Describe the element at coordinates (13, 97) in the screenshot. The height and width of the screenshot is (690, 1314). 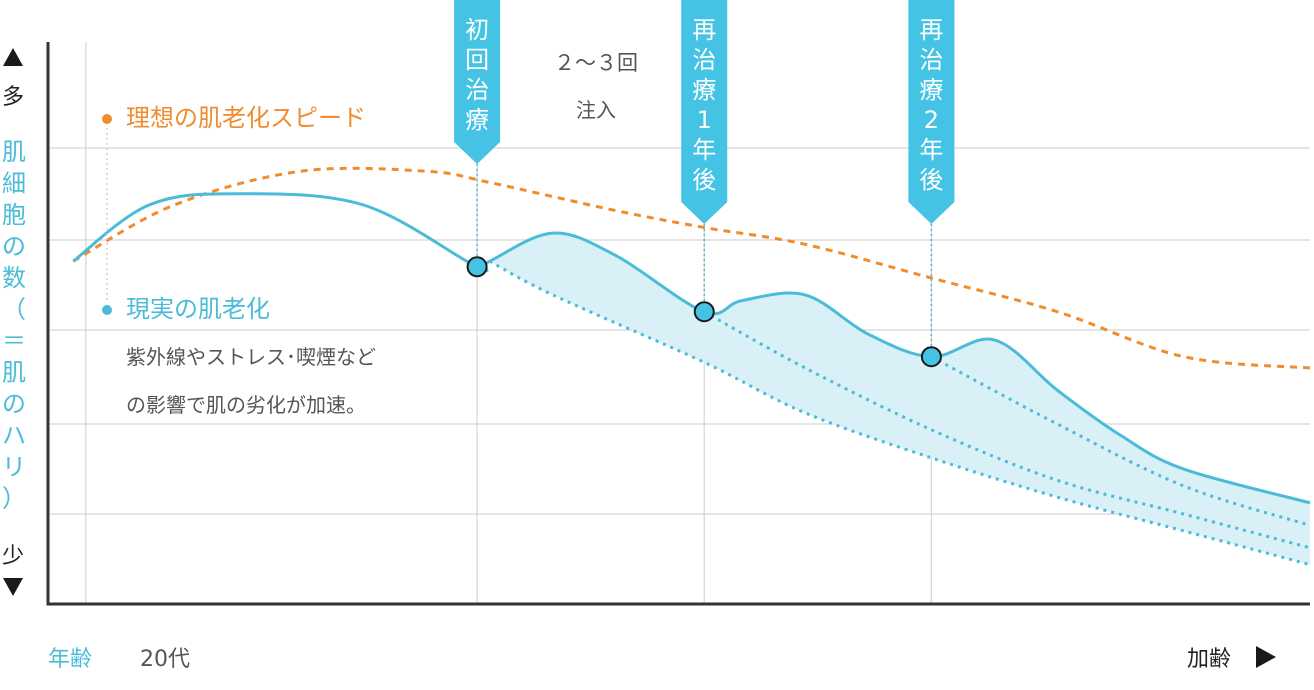
I see `y-axis-top-label: 多` at that location.